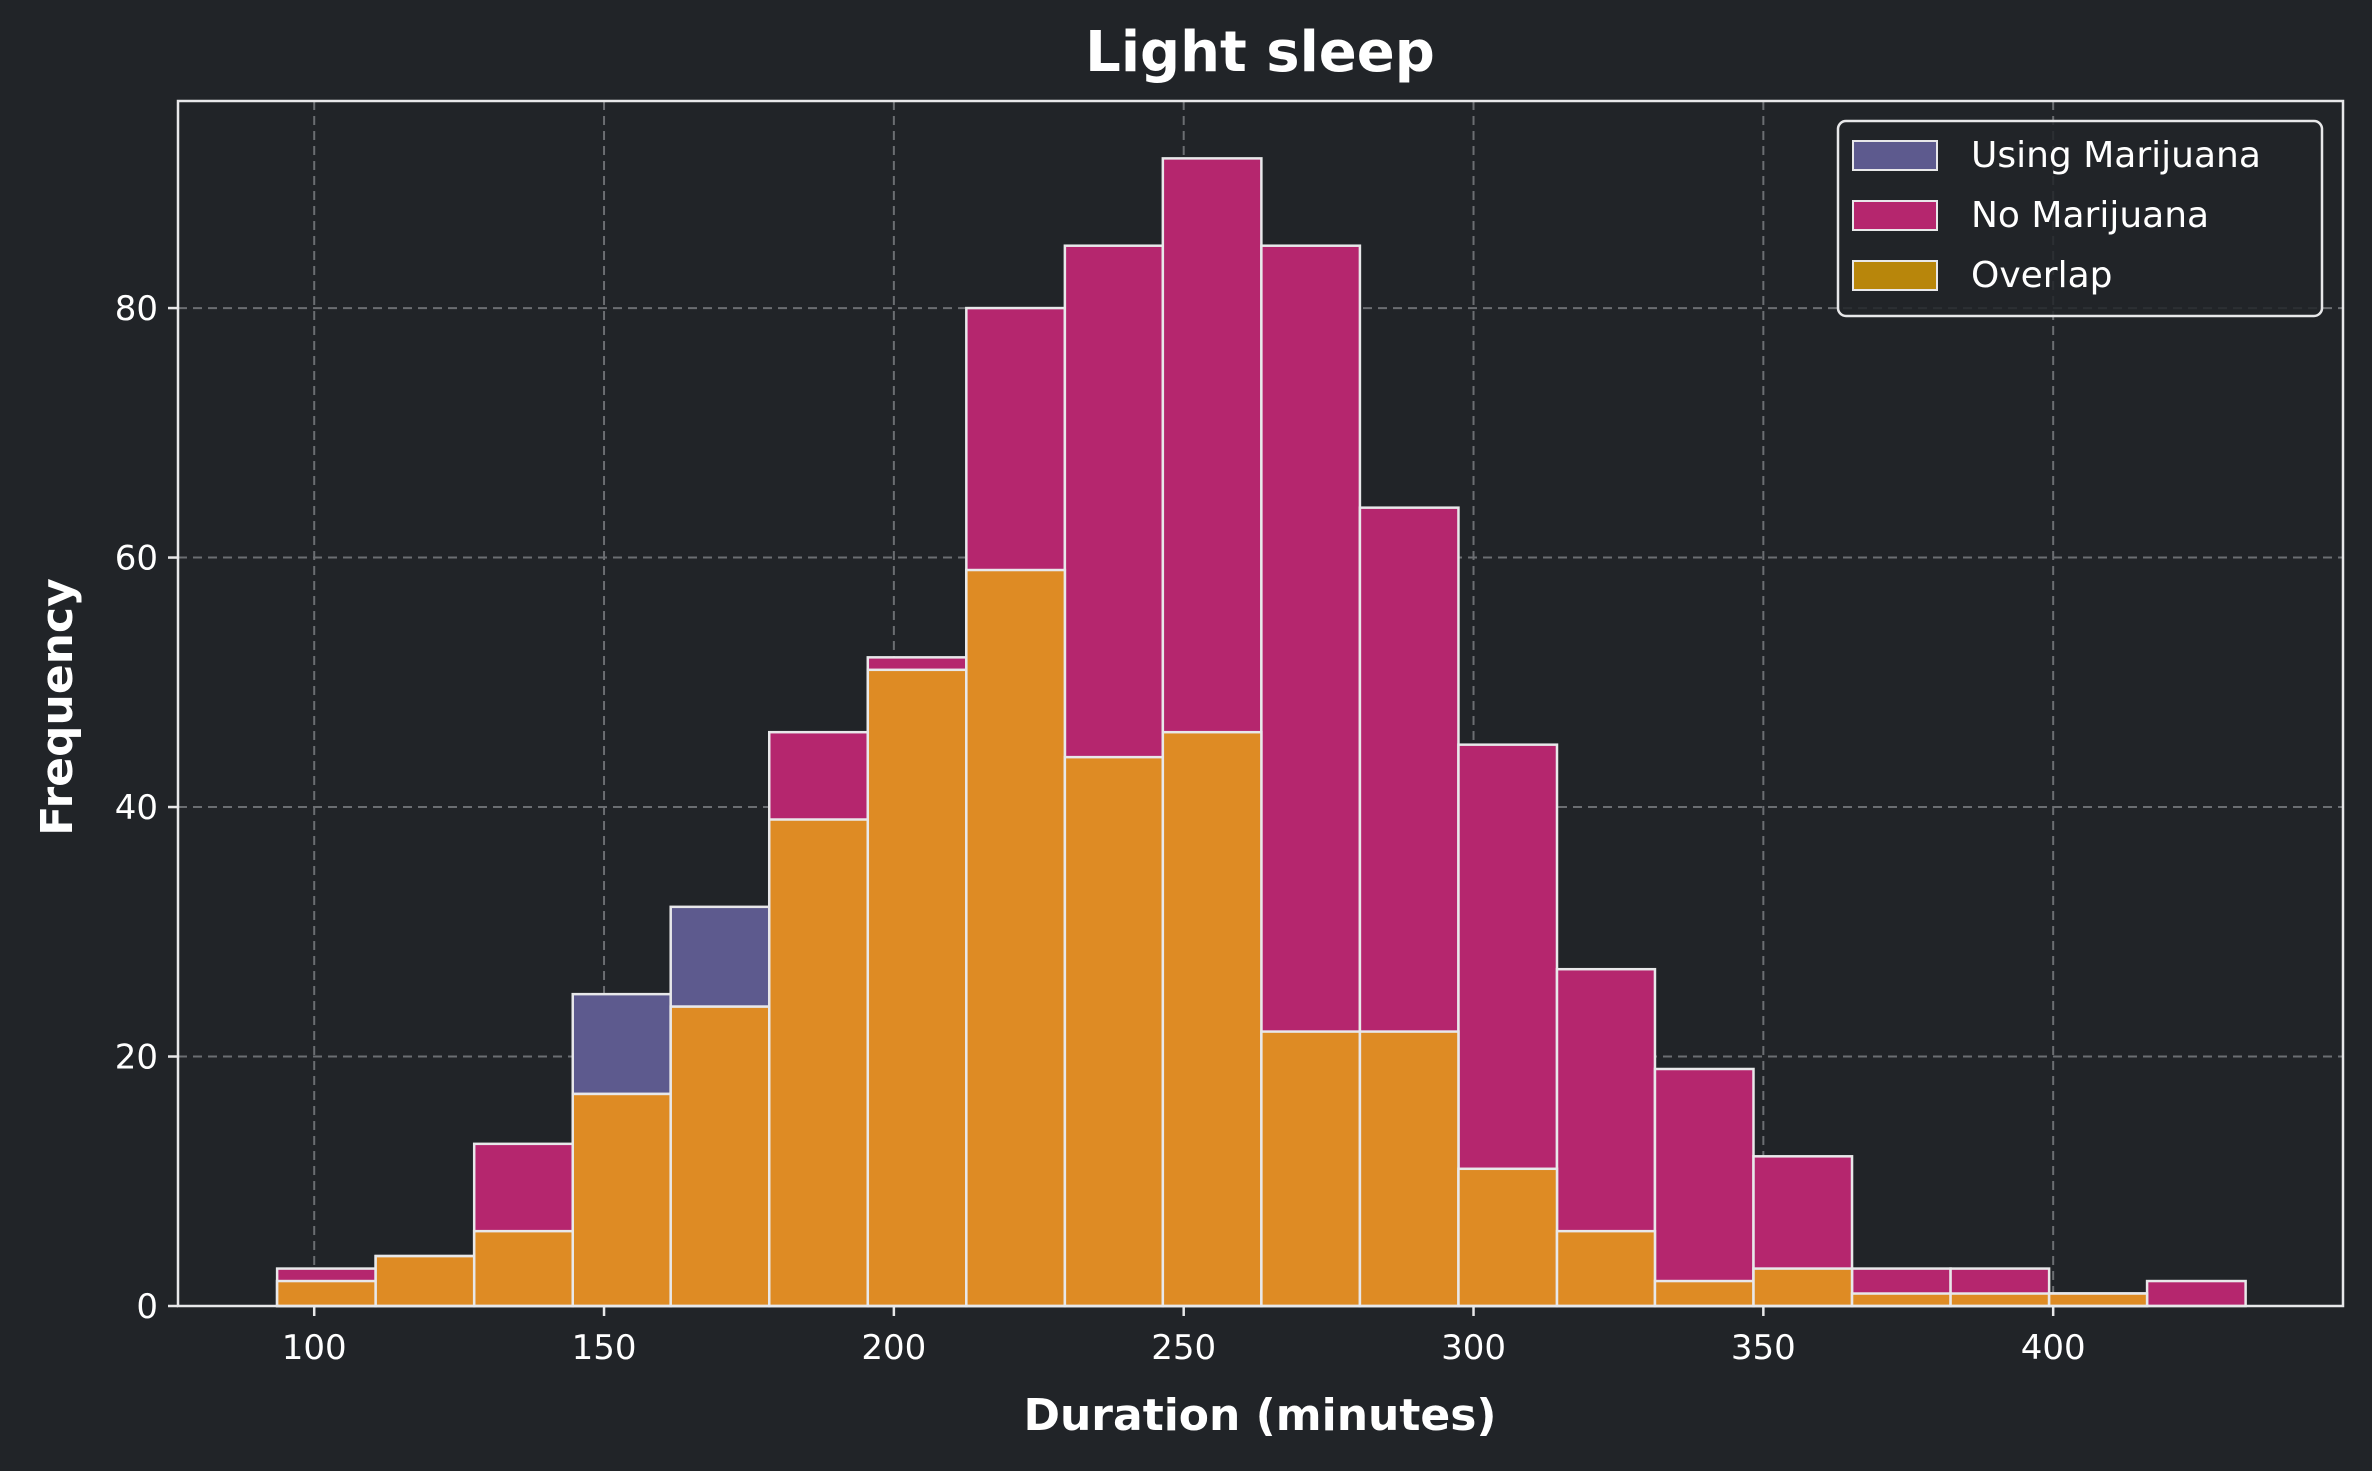  I want to click on y-tick-label-40: 40, so click(136, 808).